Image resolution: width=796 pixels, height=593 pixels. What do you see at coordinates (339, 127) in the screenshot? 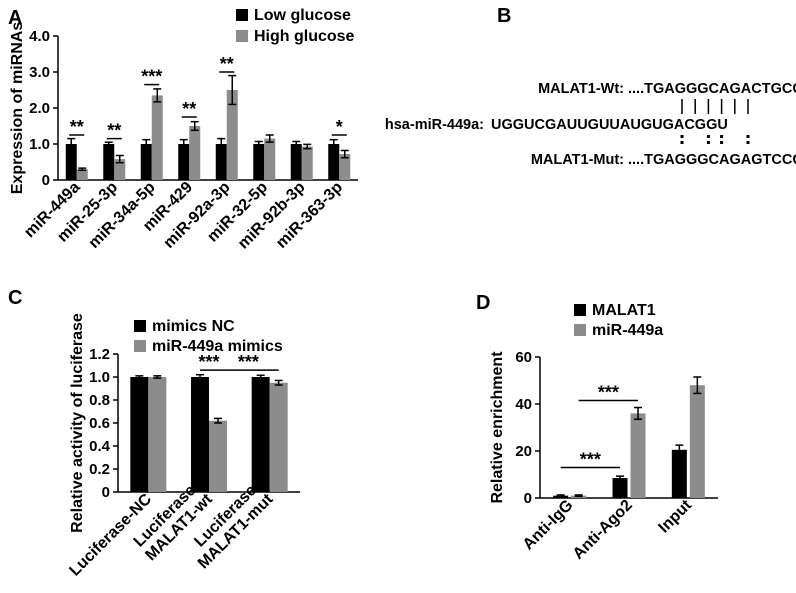
I see `significance-stars: *` at bounding box center [339, 127].